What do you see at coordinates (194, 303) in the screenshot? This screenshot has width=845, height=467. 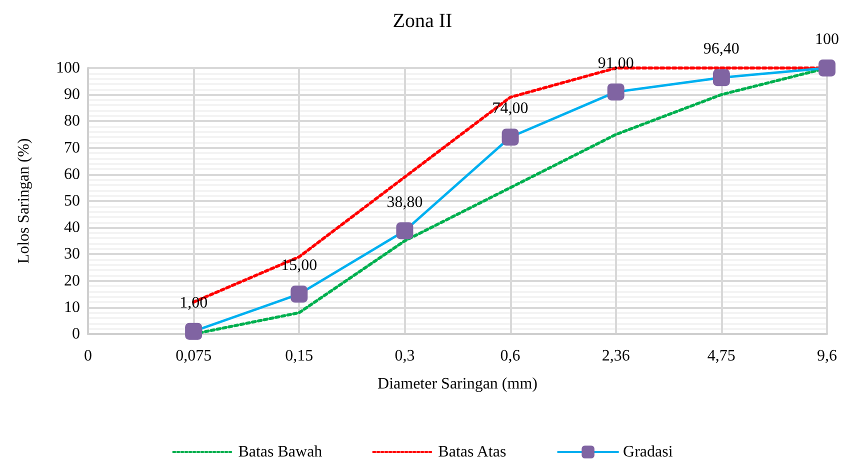 I see `data-label: 1,00` at bounding box center [194, 303].